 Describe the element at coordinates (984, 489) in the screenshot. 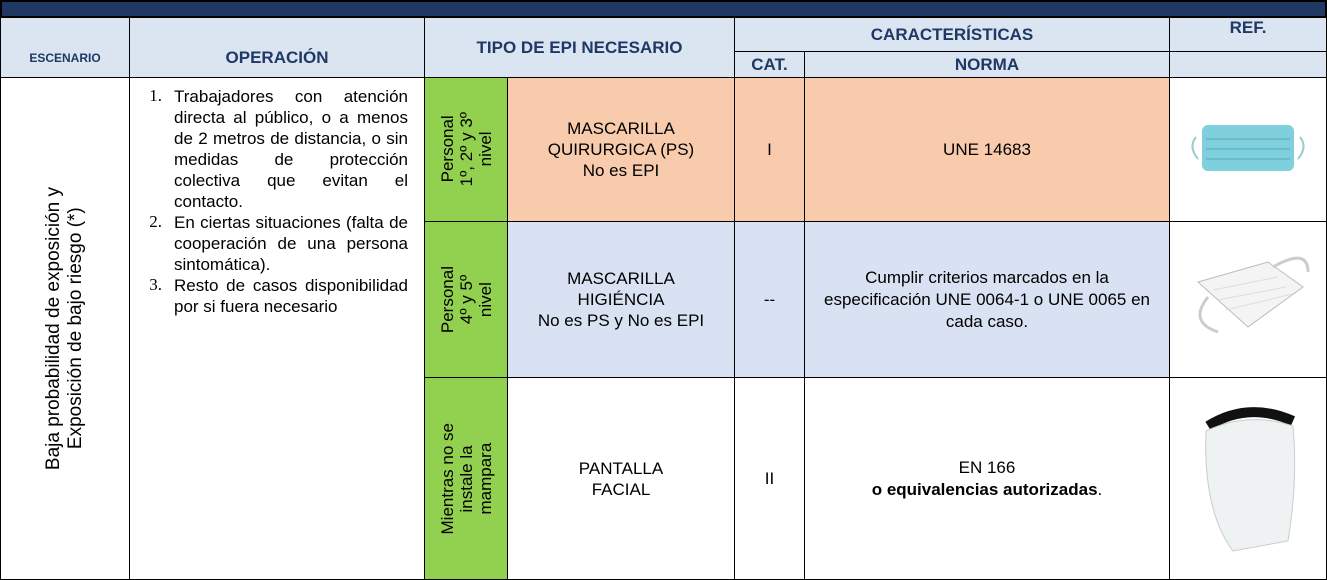

I see `text-line: o equivalencias autorizadas` at that location.